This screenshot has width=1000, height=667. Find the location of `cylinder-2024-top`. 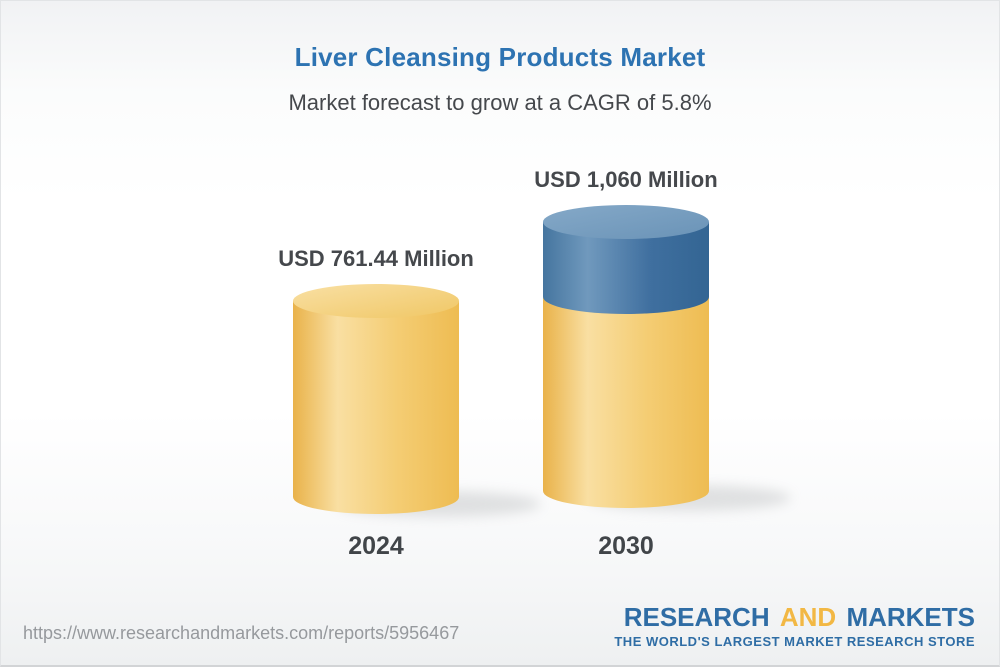

cylinder-2024-top is located at coordinates (376, 301).